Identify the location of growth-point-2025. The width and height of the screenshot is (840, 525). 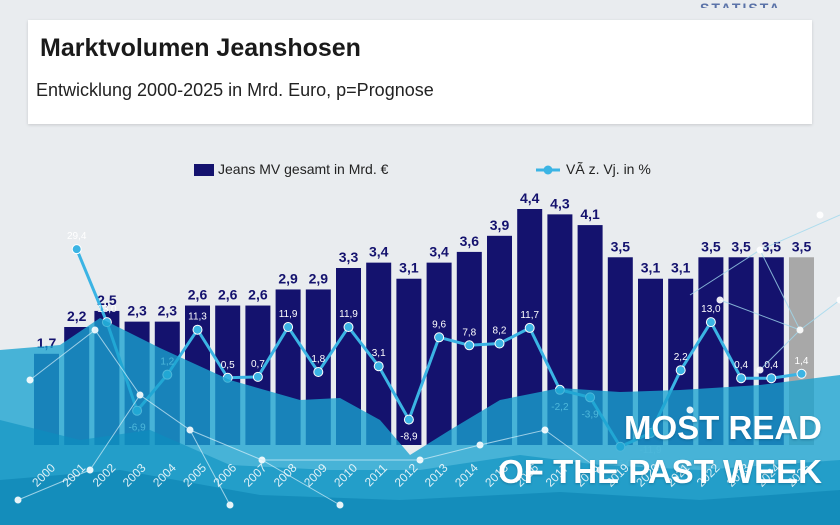
(801, 373).